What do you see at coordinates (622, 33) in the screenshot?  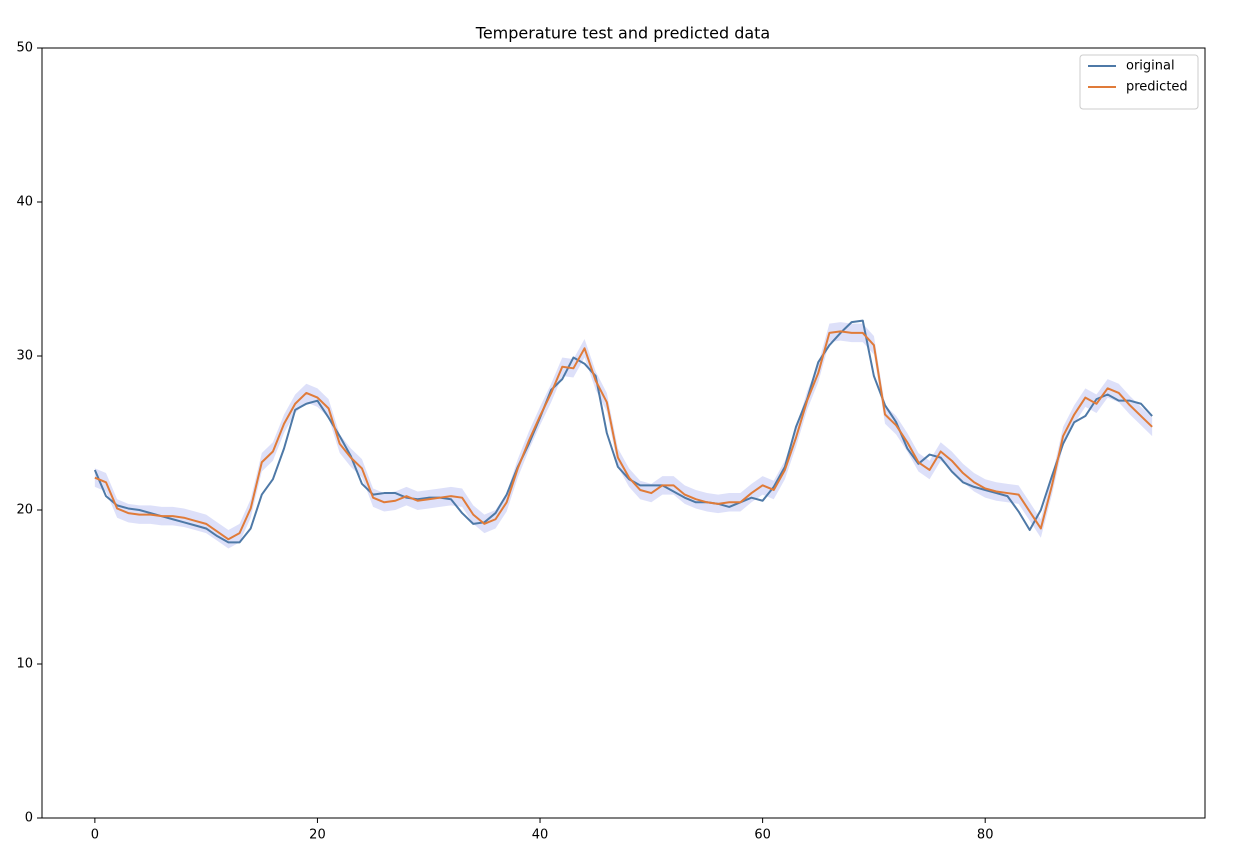 I see `chart-title: Temperature test and predicted data` at bounding box center [622, 33].